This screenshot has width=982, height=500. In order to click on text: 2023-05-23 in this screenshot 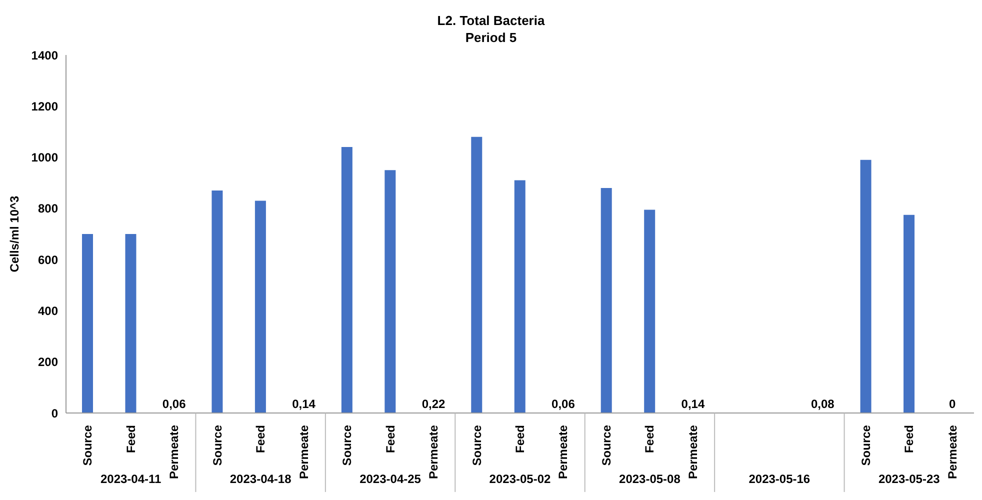, I will do `click(909, 479)`.